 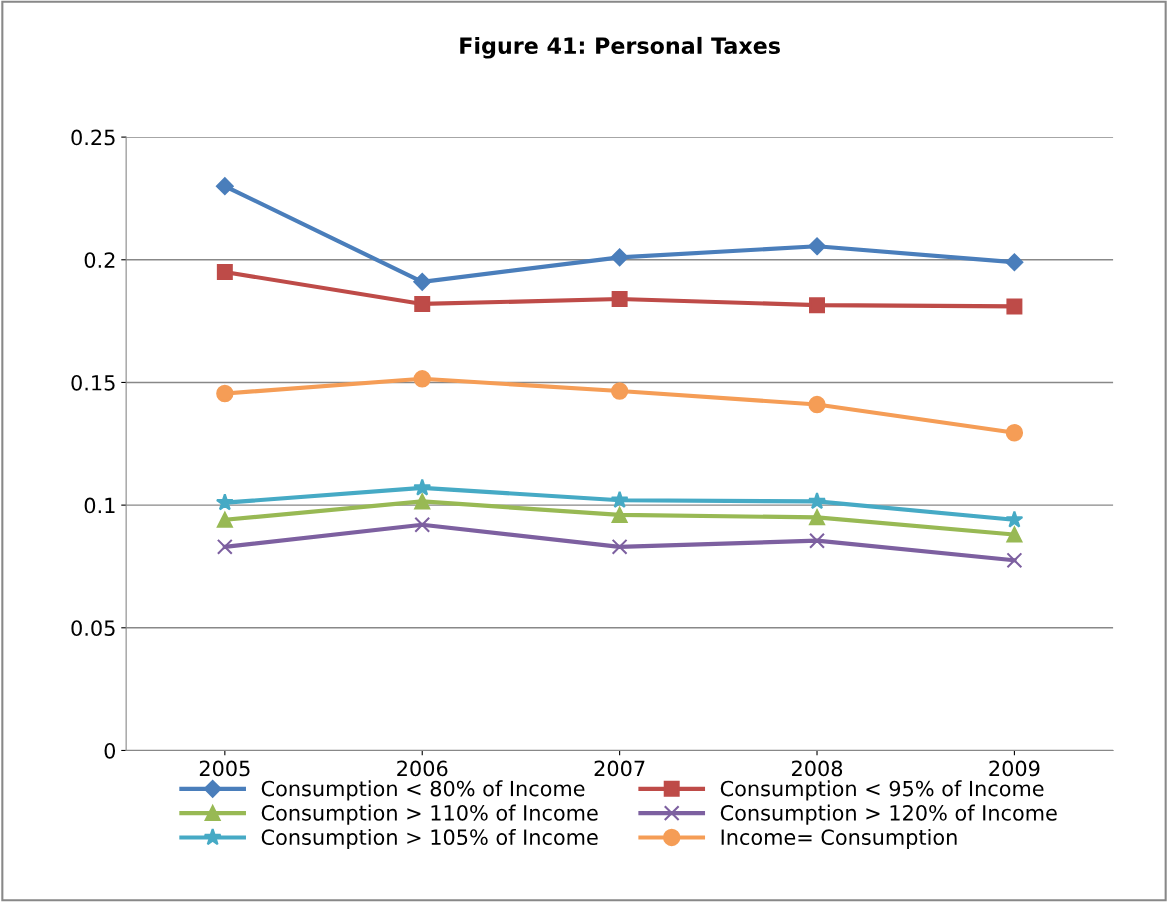 I want to click on legend-label: Consumption > 105% of Income, so click(x=429, y=839).